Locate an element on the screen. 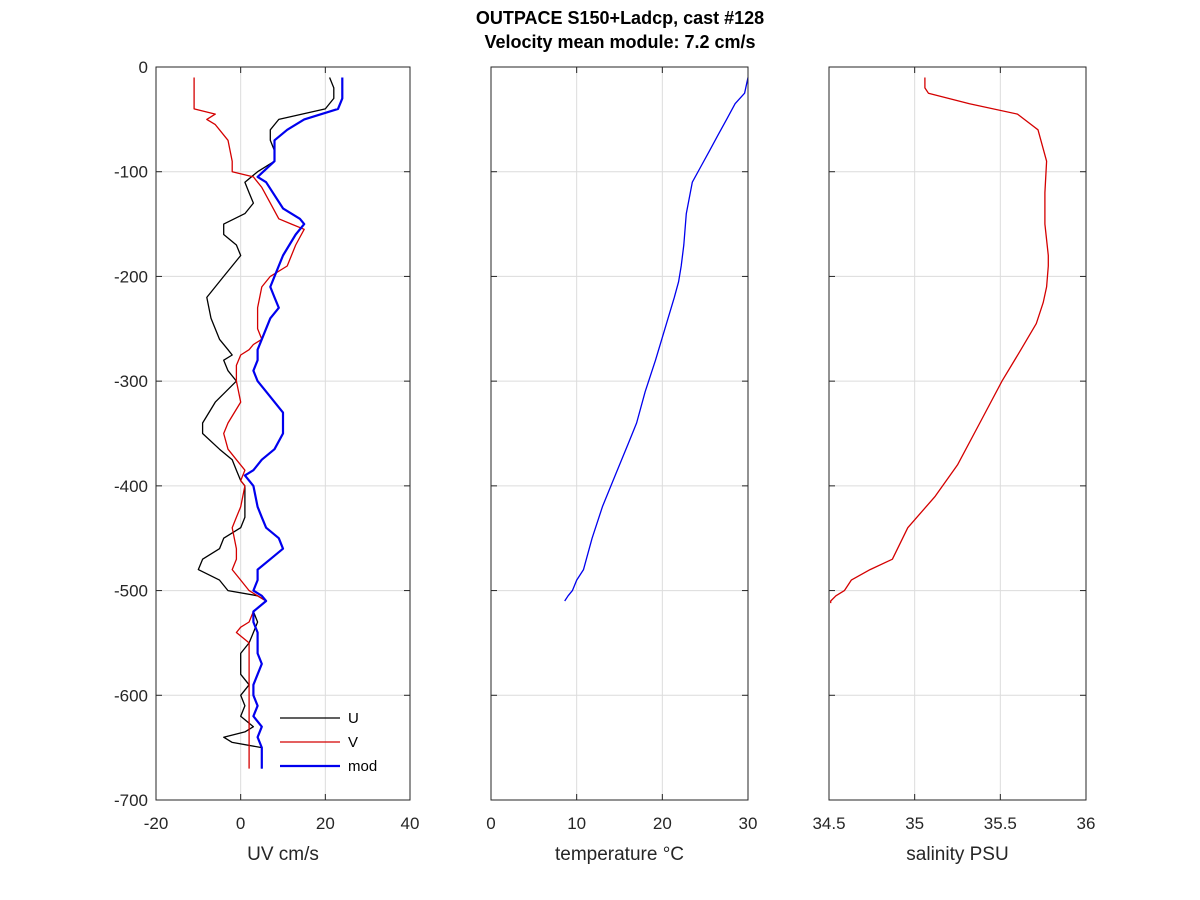  y-tick-label: -100 is located at coordinates (131, 172).